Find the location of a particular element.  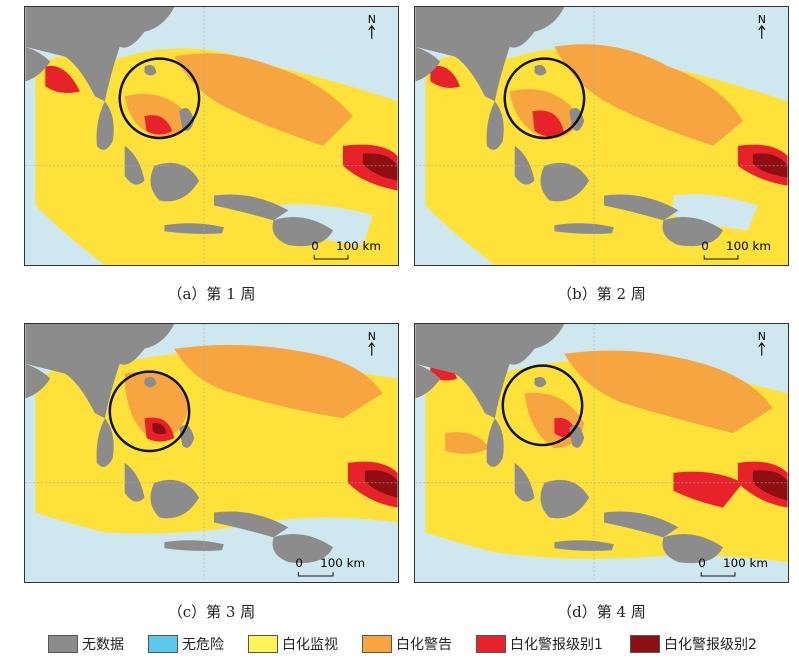

legend-item-bleaching-warning: 白化警告 is located at coordinates (407, 644).